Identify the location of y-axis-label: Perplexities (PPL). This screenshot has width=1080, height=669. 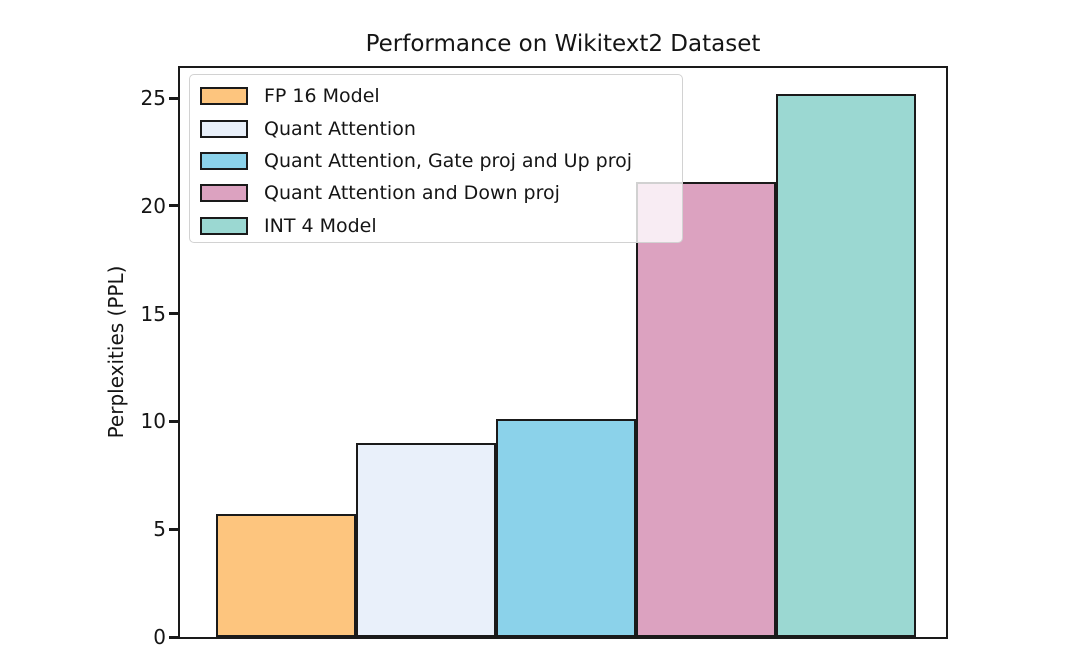
(116, 352).